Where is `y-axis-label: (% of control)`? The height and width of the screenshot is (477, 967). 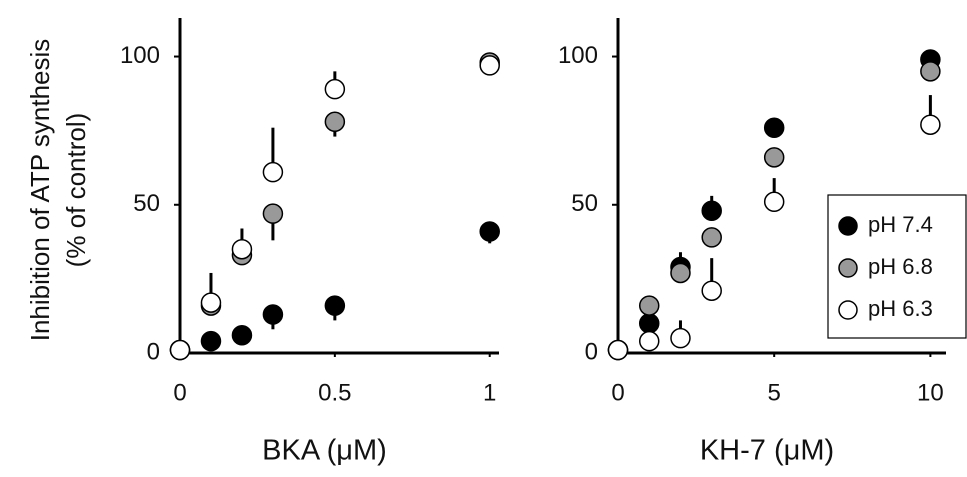
y-axis-label: (% of control) is located at coordinates (76, 190).